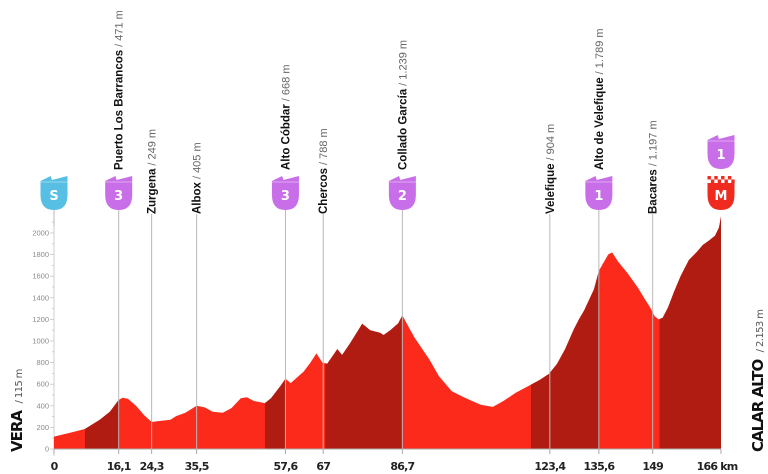 The image size is (768, 474). What do you see at coordinates (721, 196) in the screenshot?
I see `badge-label: M` at bounding box center [721, 196].